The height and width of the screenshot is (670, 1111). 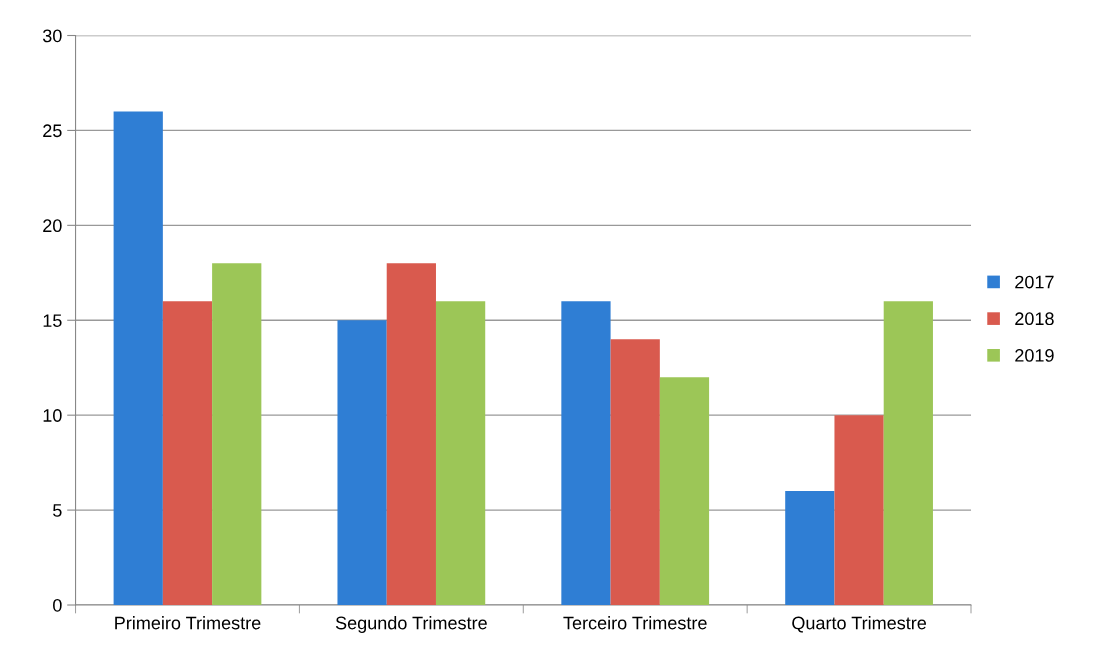 What do you see at coordinates (188, 623) in the screenshot?
I see `x-tick-label: Primeiro Trimestre` at bounding box center [188, 623].